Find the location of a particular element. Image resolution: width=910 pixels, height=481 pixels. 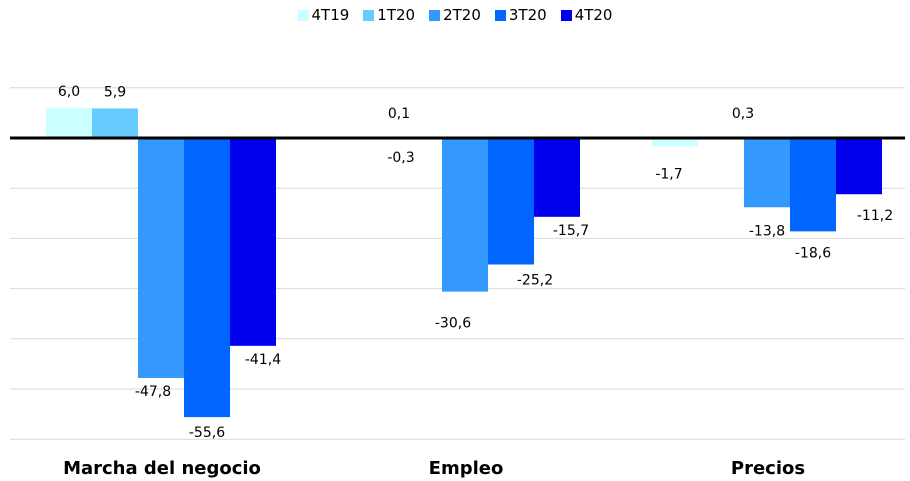

legend-label: 4T19 is located at coordinates (330, 15).